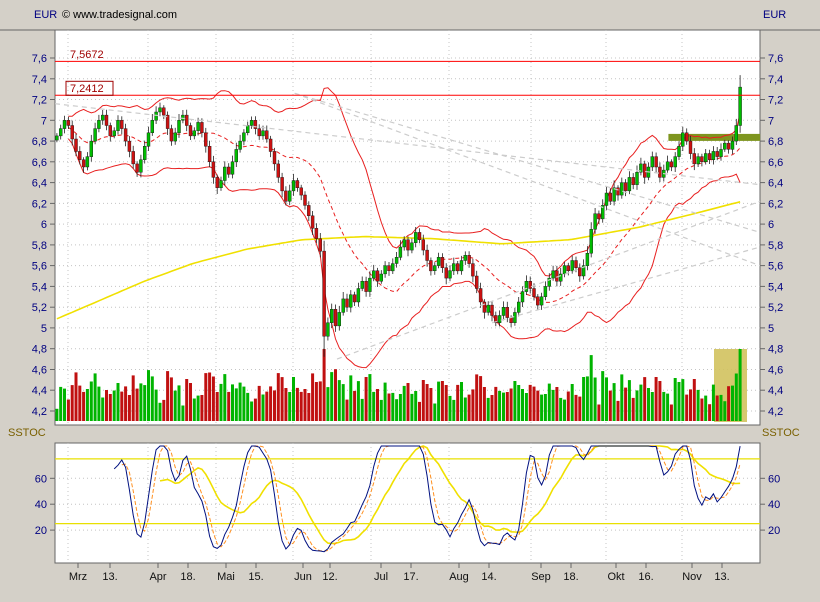  I want to click on svg-text: 16., so click(645, 577).